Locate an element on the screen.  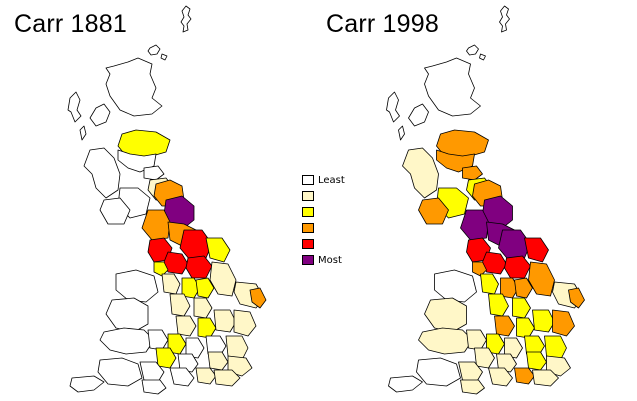
map-title-1881: Carr 1881 is located at coordinates (70, 24).